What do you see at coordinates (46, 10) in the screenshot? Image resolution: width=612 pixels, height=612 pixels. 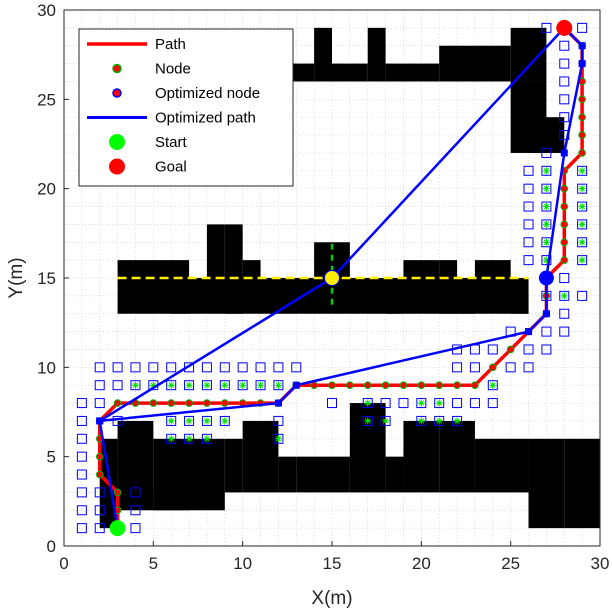 I see `y-tick-label: 30` at bounding box center [46, 10].